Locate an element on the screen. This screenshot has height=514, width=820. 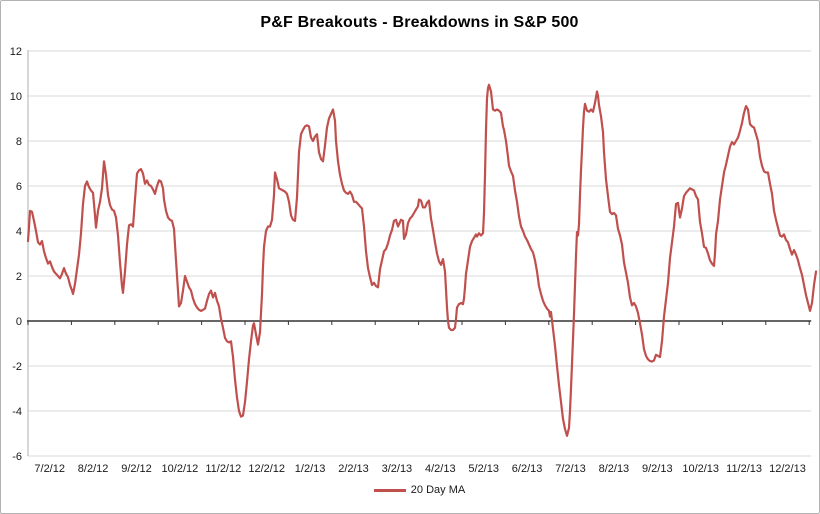
x-tick-label: 8/2/12 is located at coordinates (93, 469).